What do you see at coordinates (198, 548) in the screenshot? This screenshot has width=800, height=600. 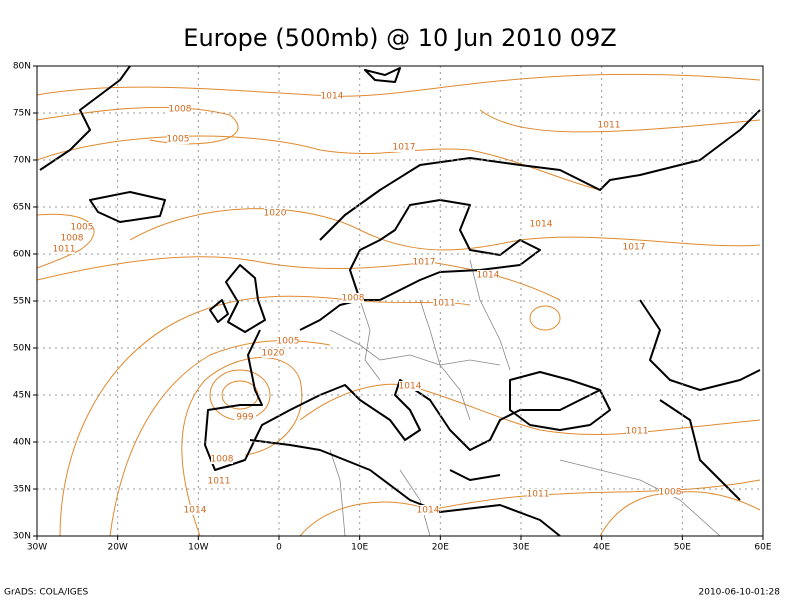 I see `lon-label: 10W` at bounding box center [198, 548].